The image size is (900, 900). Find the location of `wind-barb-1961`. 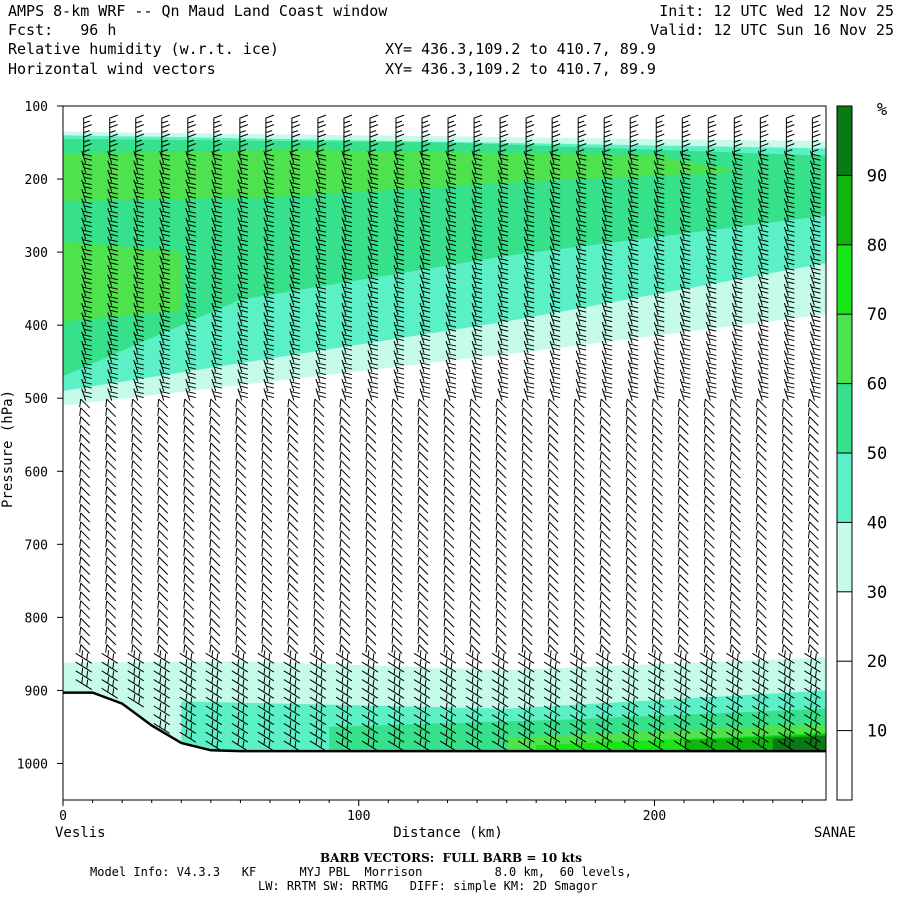

wind-barb-1961 is located at coordinates (815, 328).